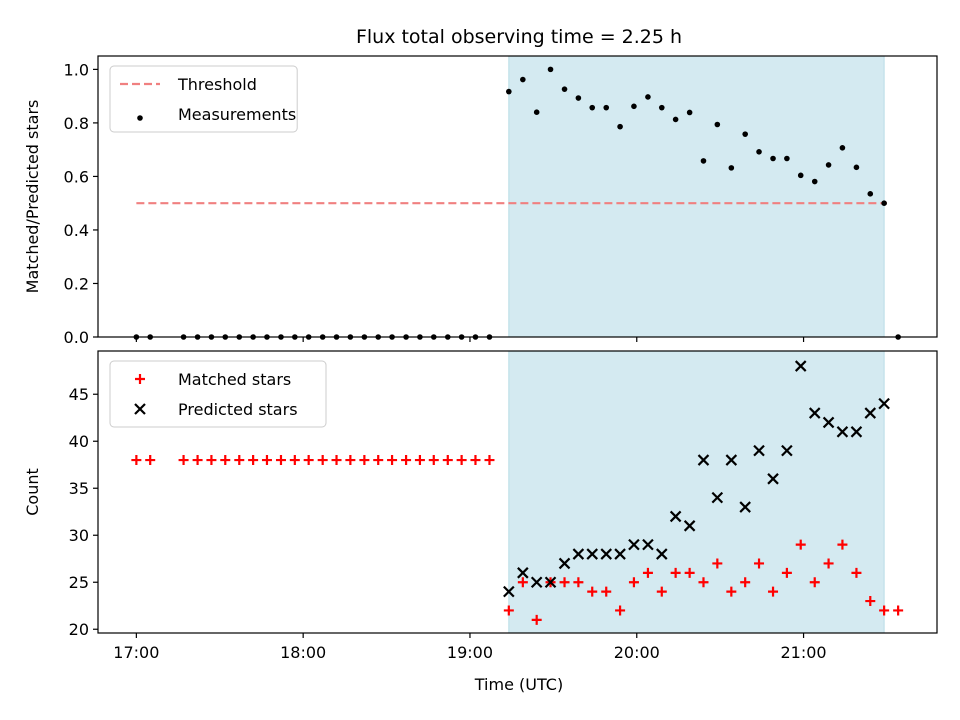 The height and width of the screenshot is (720, 960). I want to click on x-tick-label: 21:00, so click(804, 652).